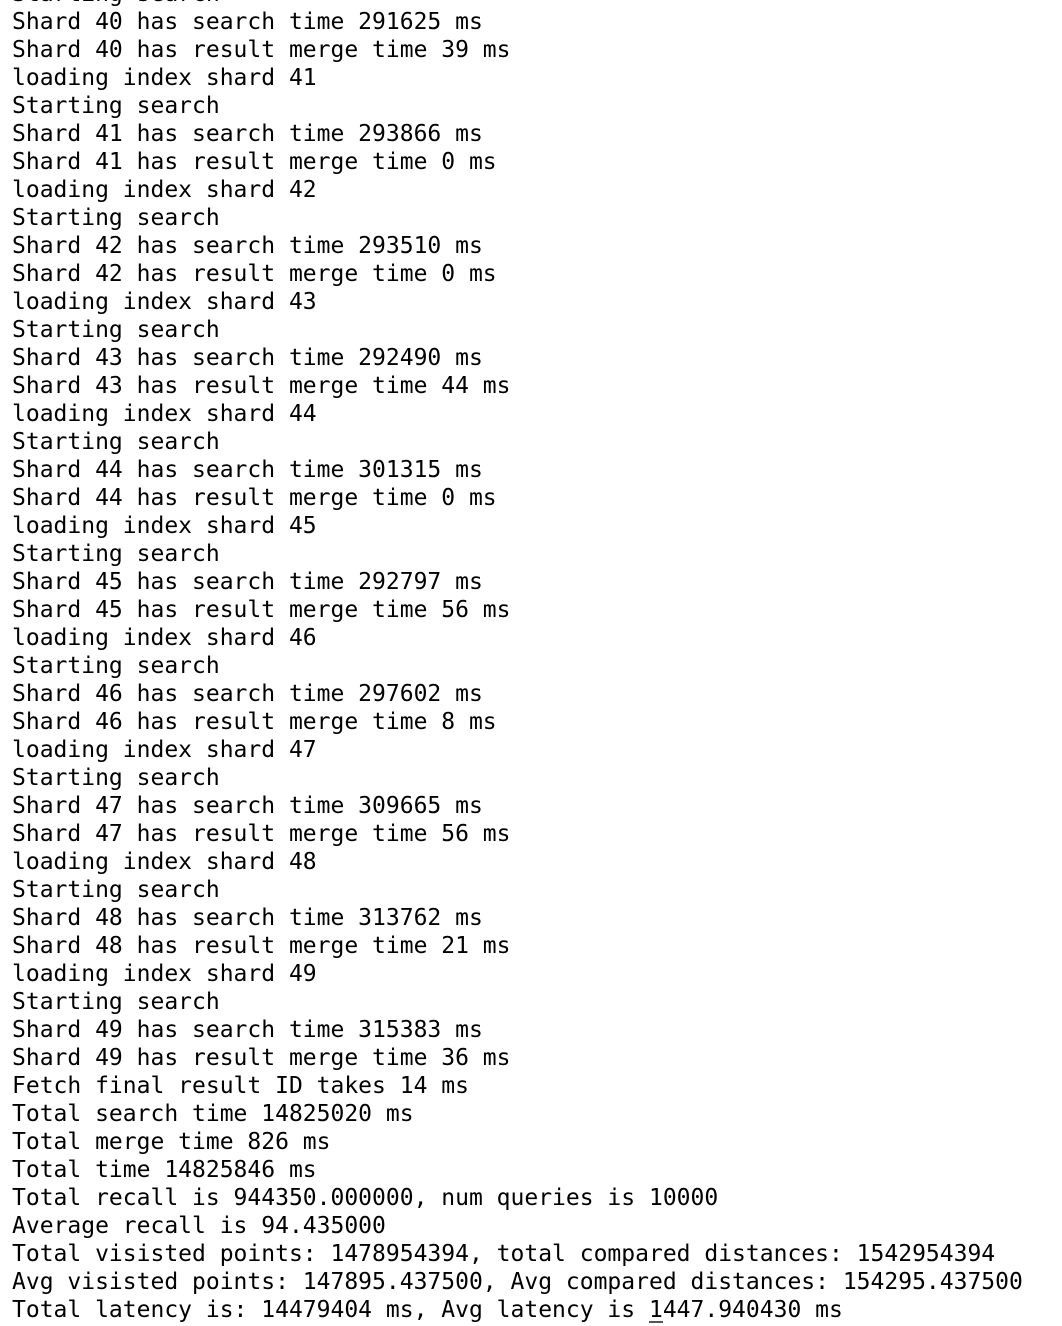 The height and width of the screenshot is (1326, 1062). Describe the element at coordinates (247, 582) in the screenshot. I see `output-line: Shard 45 has search time 292797 ms` at that location.